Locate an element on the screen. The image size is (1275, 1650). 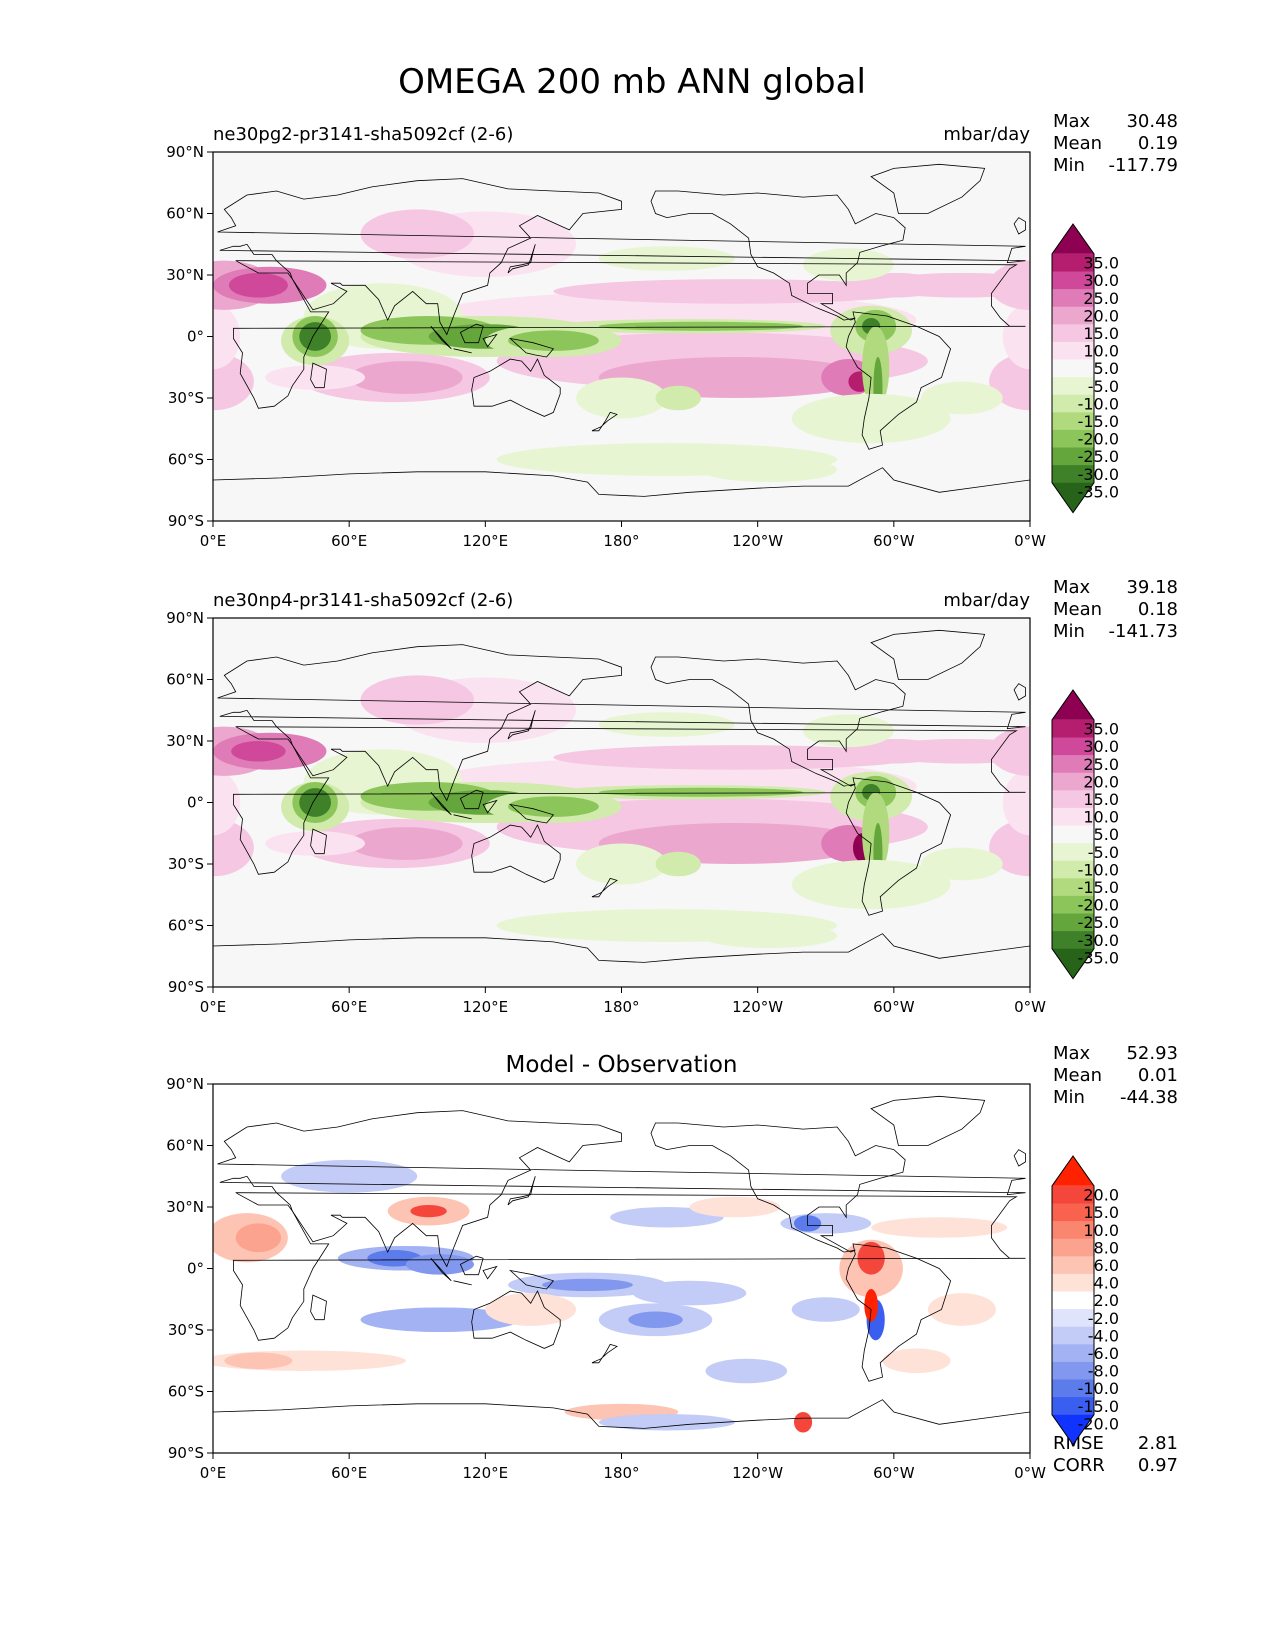
colorbar-label: 6.0 is located at coordinates (1106, 1265).